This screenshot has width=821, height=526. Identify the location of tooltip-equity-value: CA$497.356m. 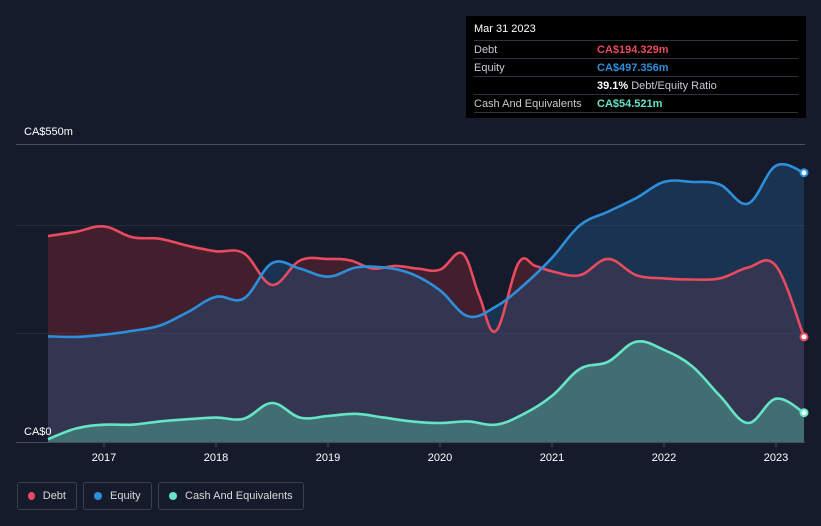
(633, 67).